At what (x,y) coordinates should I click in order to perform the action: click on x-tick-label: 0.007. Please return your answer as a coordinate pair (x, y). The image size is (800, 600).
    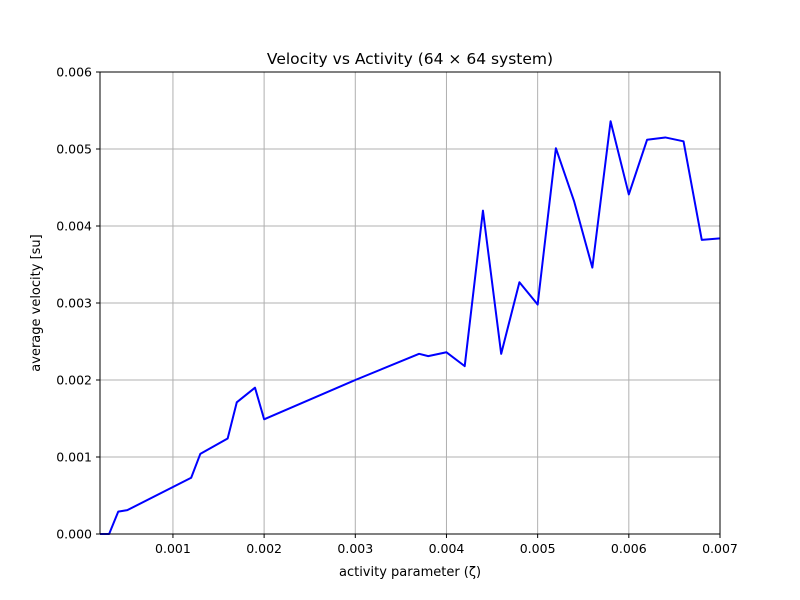
    Looking at the image, I should click on (720, 548).